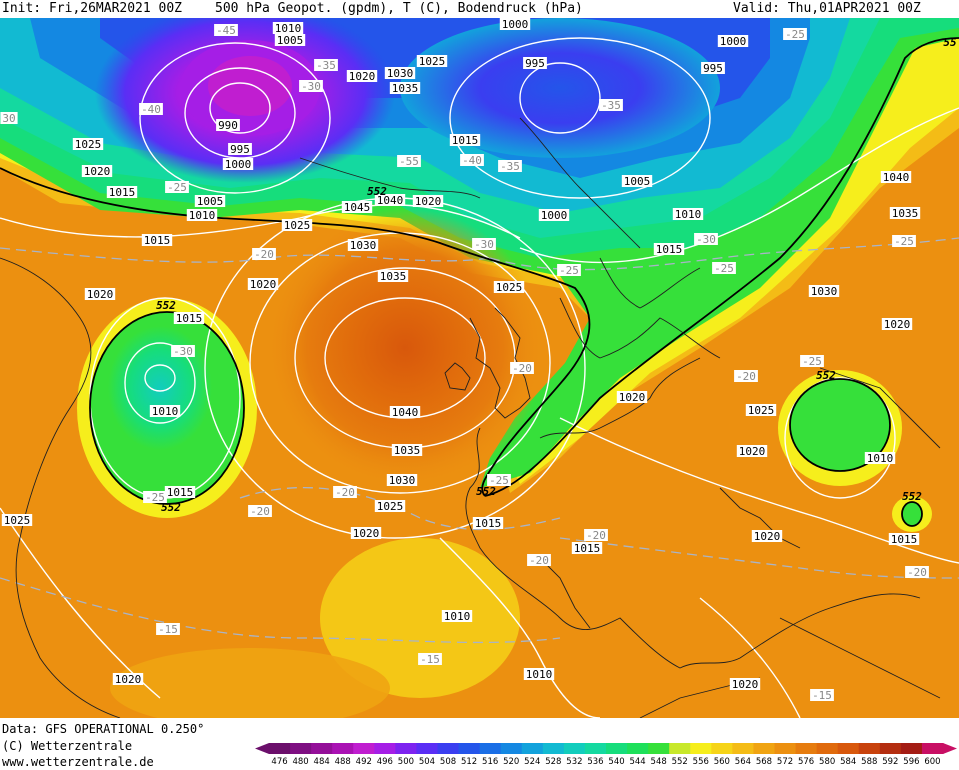 The width and height of the screenshot is (959, 770). Describe the element at coordinates (103, 729) in the screenshot. I see `data-source-label: Data: GFS OPERATIONAL 0.250°` at that location.